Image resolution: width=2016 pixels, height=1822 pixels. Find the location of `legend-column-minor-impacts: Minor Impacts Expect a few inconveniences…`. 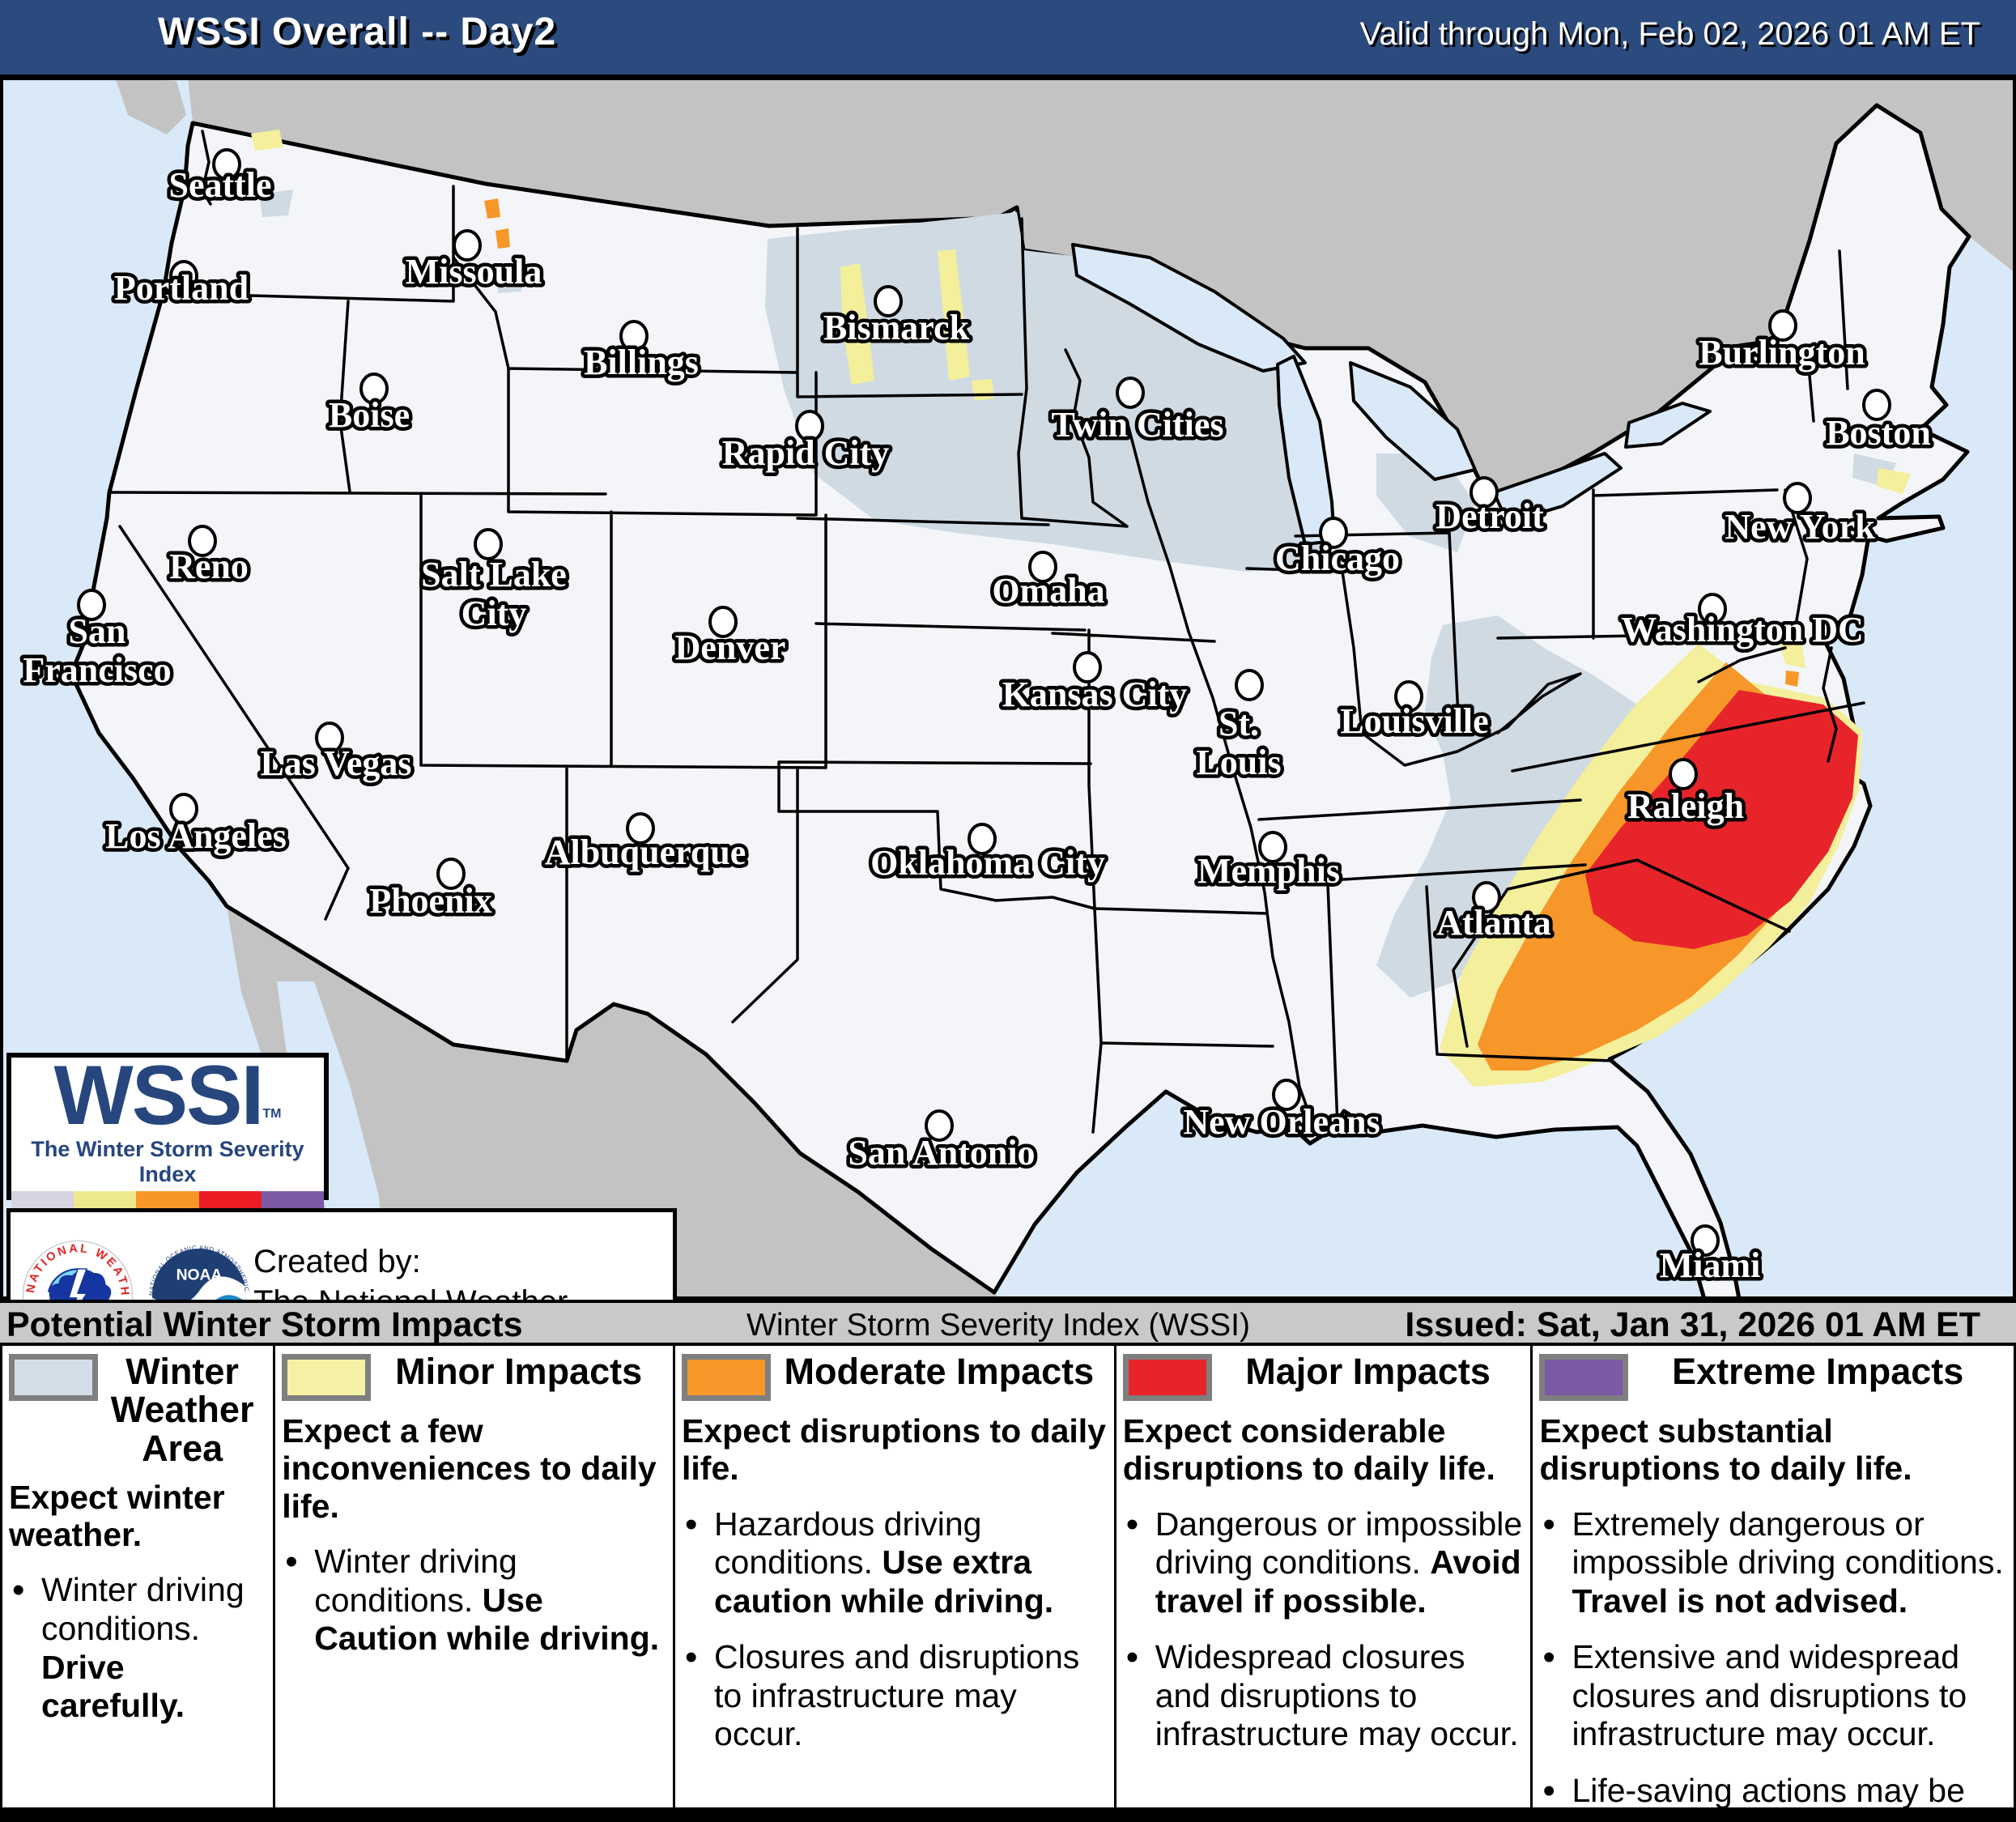

legend-column-minor-impacts: Minor Impacts Expect a few inconveniences… is located at coordinates (473, 1576).